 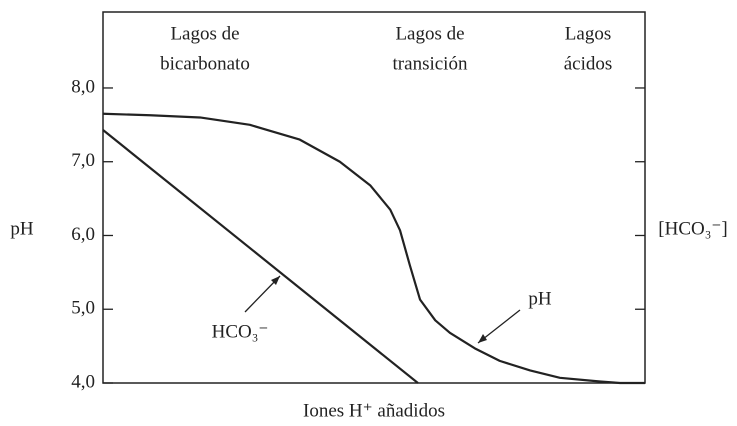 What do you see at coordinates (240, 331) in the screenshot?
I see `series-label: HCO₃⁻` at bounding box center [240, 331].